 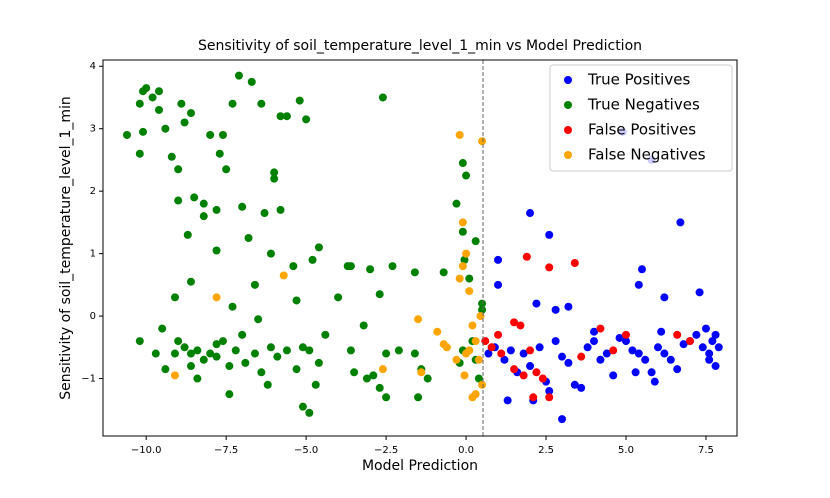 What do you see at coordinates (643, 105) in the screenshot?
I see `legend-label: True Negatives` at bounding box center [643, 105].